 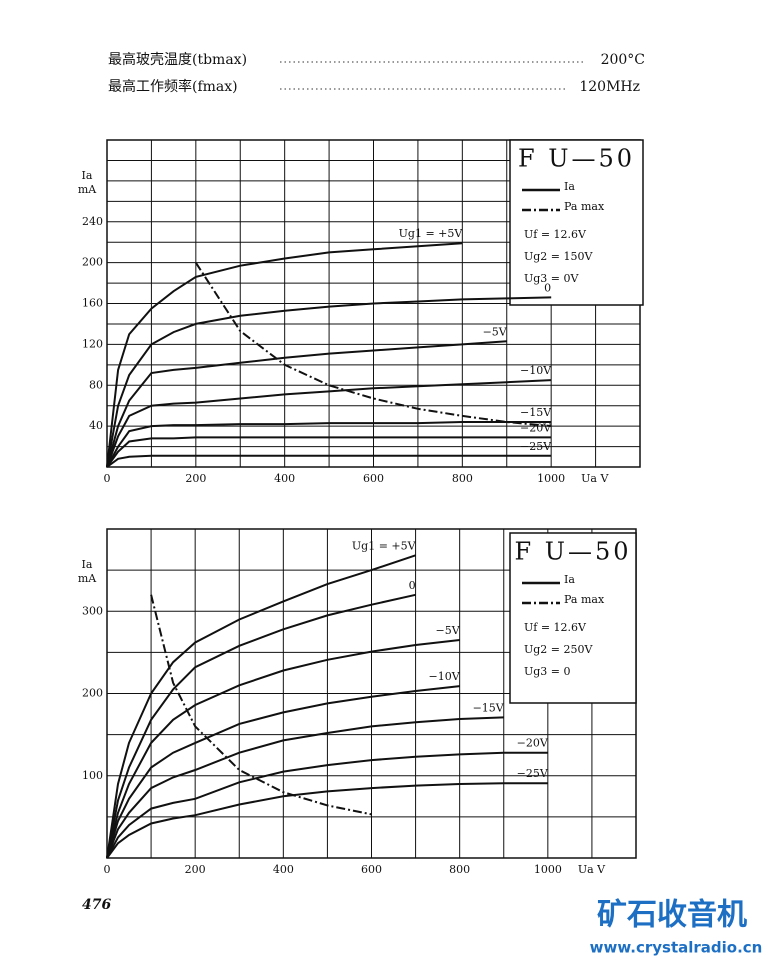 I want to click on condition: Ug2 = 250V, so click(x=559, y=649).